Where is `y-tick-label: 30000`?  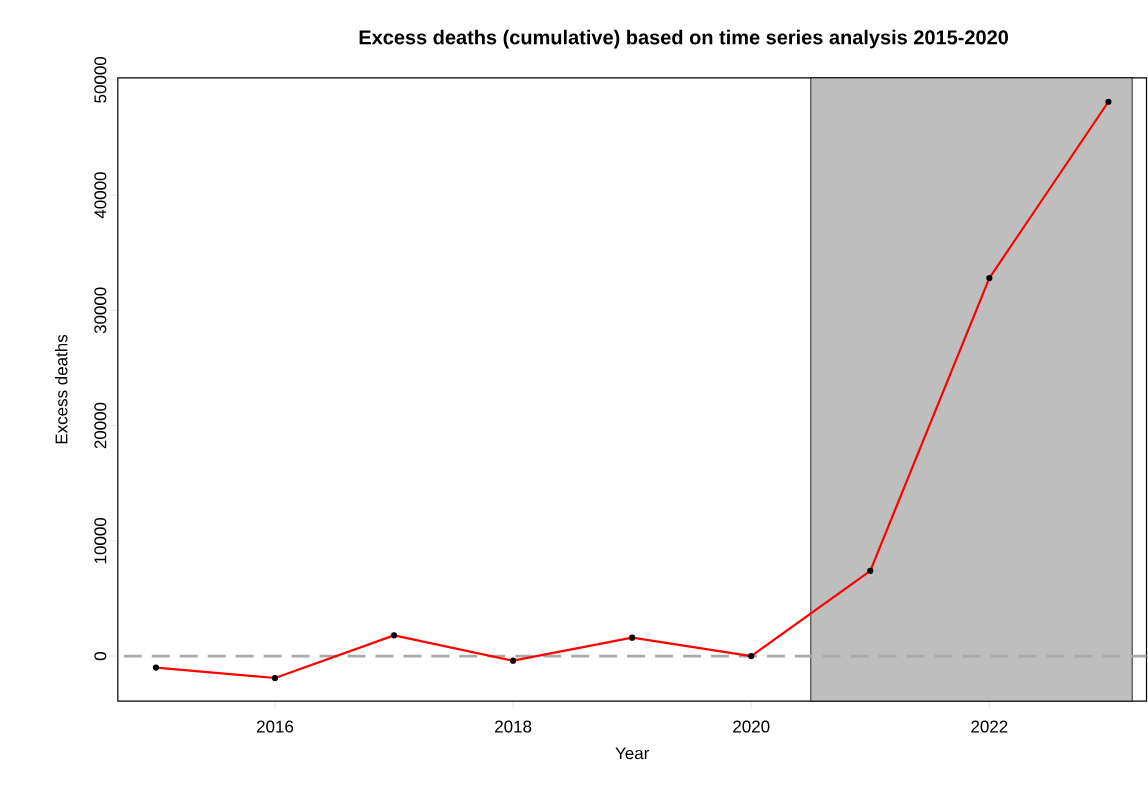
y-tick-label: 30000 is located at coordinates (100, 310).